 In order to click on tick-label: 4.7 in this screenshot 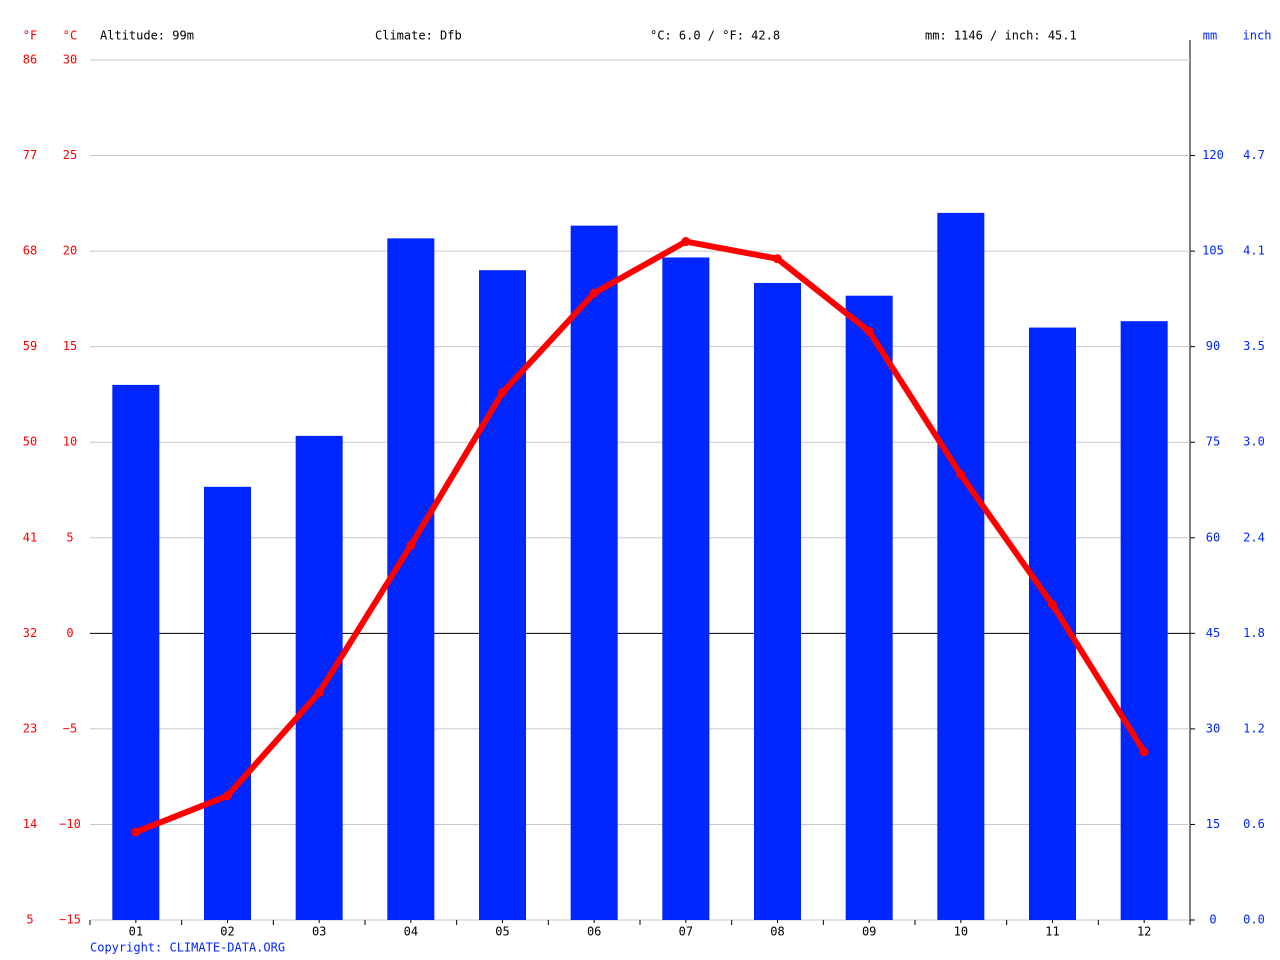, I will do `click(1254, 155)`.